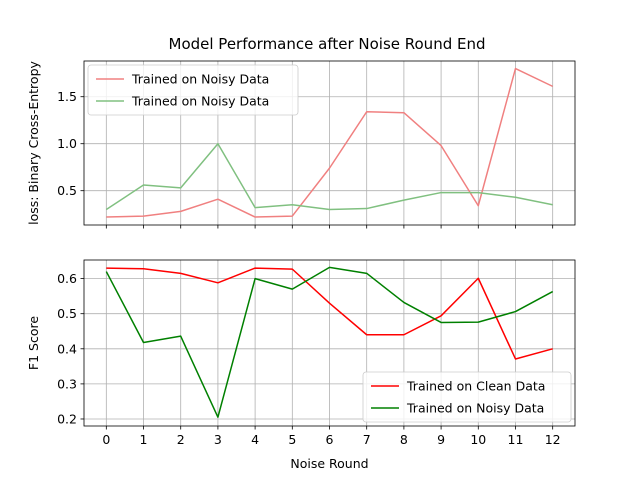 The height and width of the screenshot is (480, 640). What do you see at coordinates (404, 439) in the screenshot?
I see `x-tick-label: 8` at bounding box center [404, 439].